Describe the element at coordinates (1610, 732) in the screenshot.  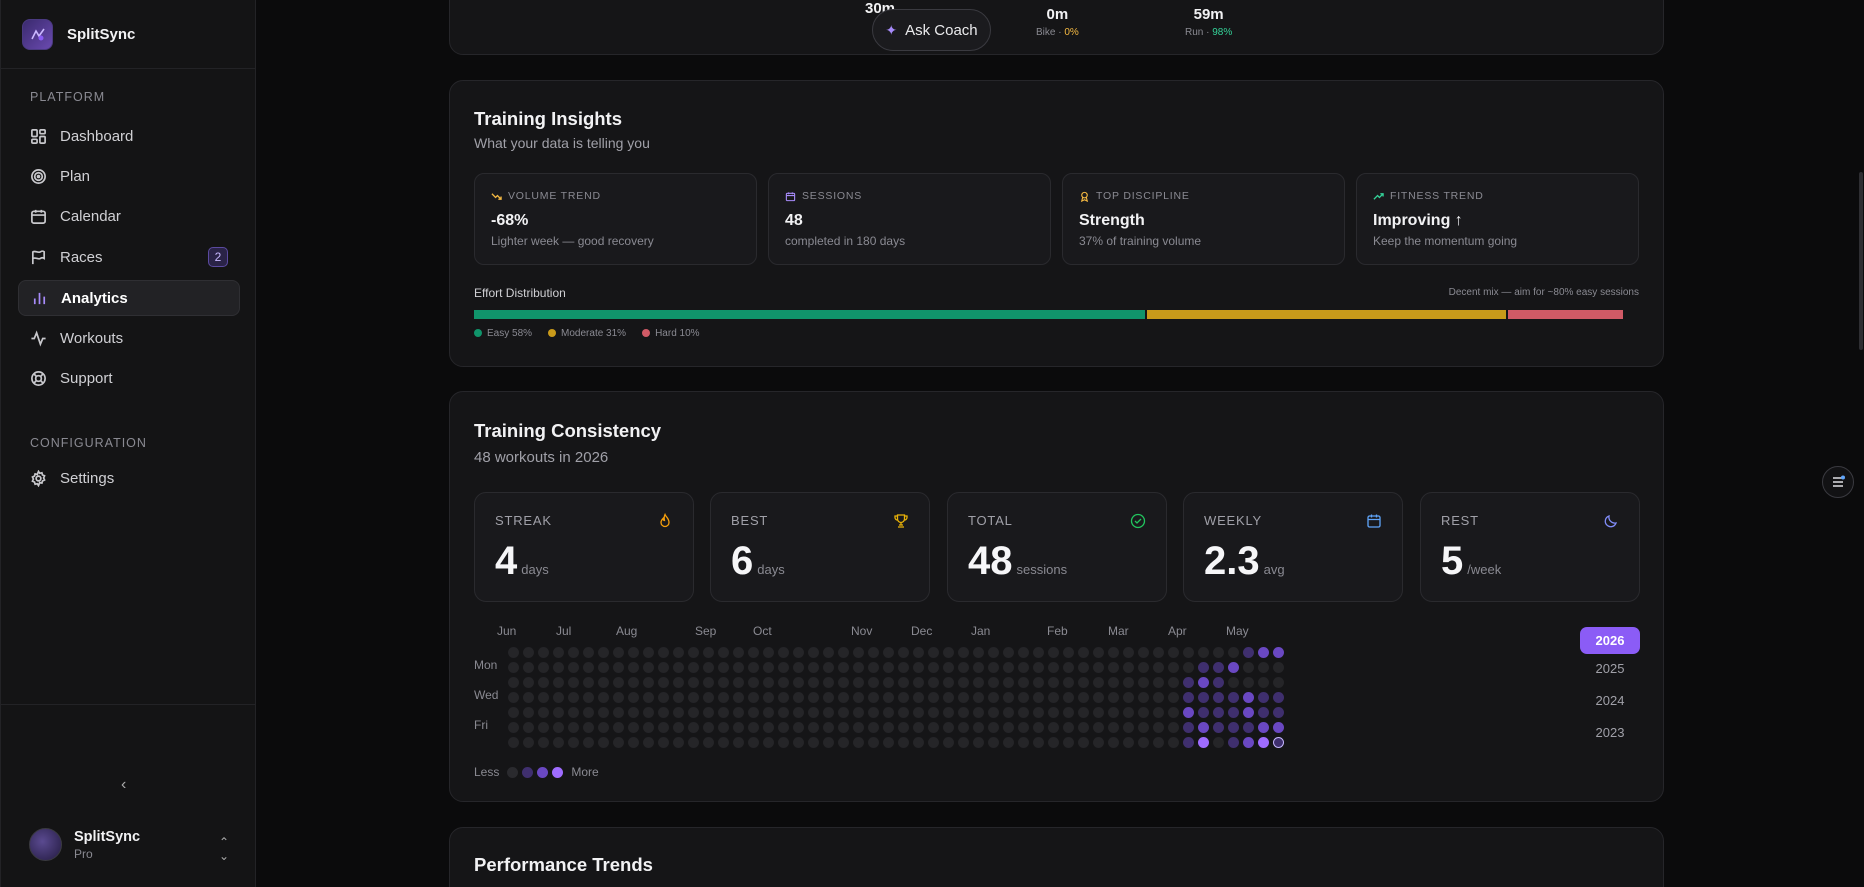
I see `year-2023-button: 2023` at that location.